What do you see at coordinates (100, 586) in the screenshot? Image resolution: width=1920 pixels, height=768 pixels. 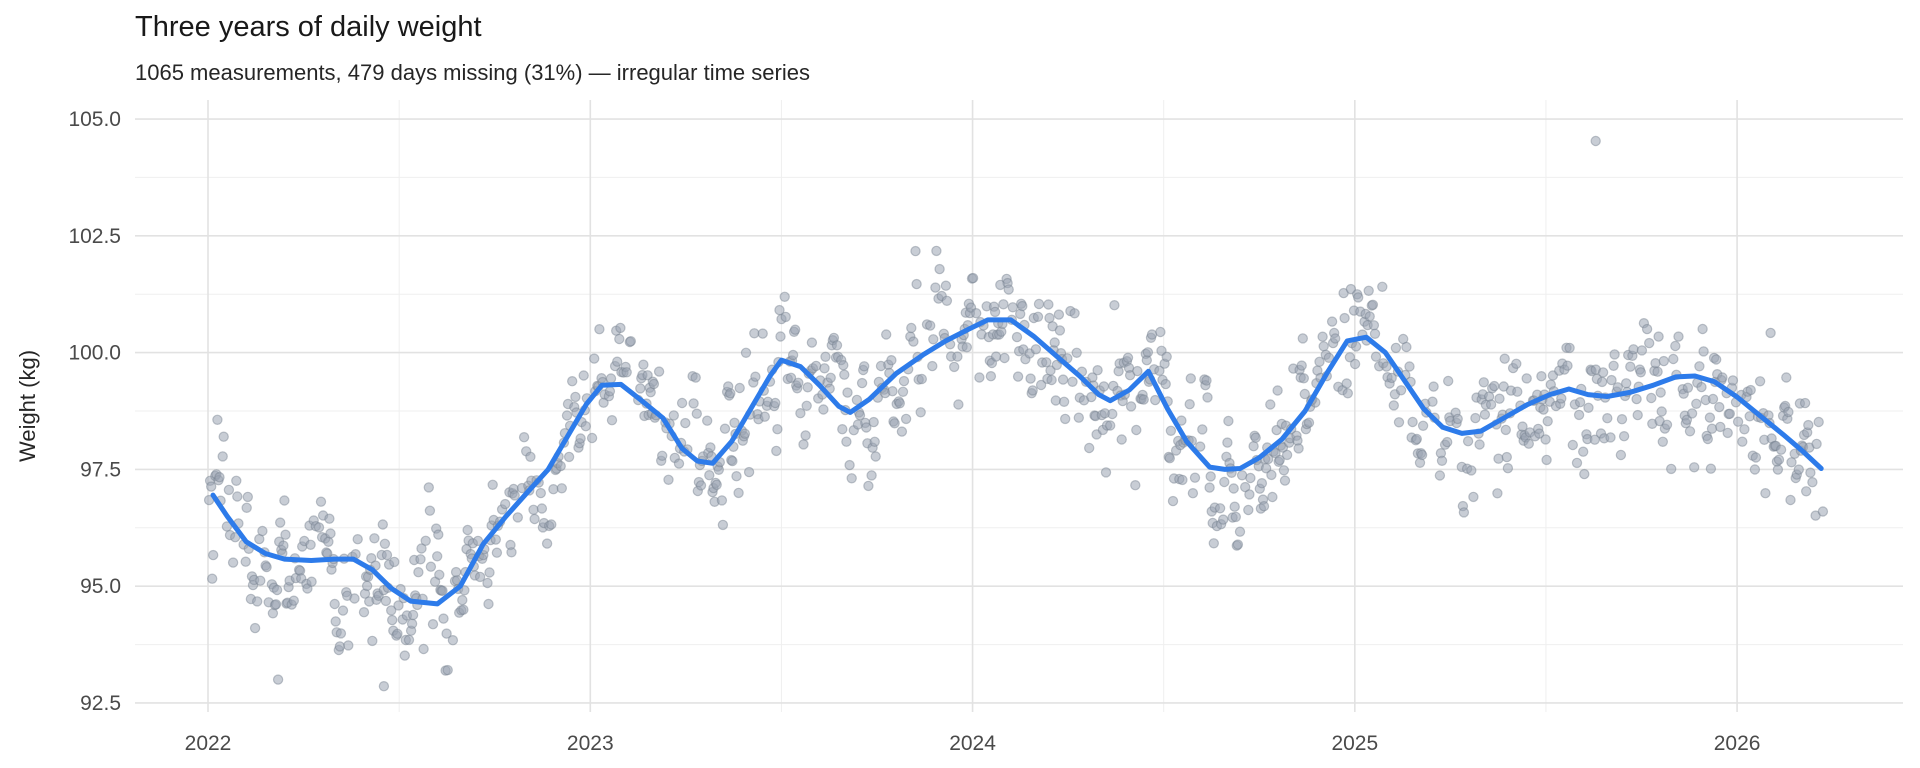 I see `svg-text: 95.0` at bounding box center [100, 586].